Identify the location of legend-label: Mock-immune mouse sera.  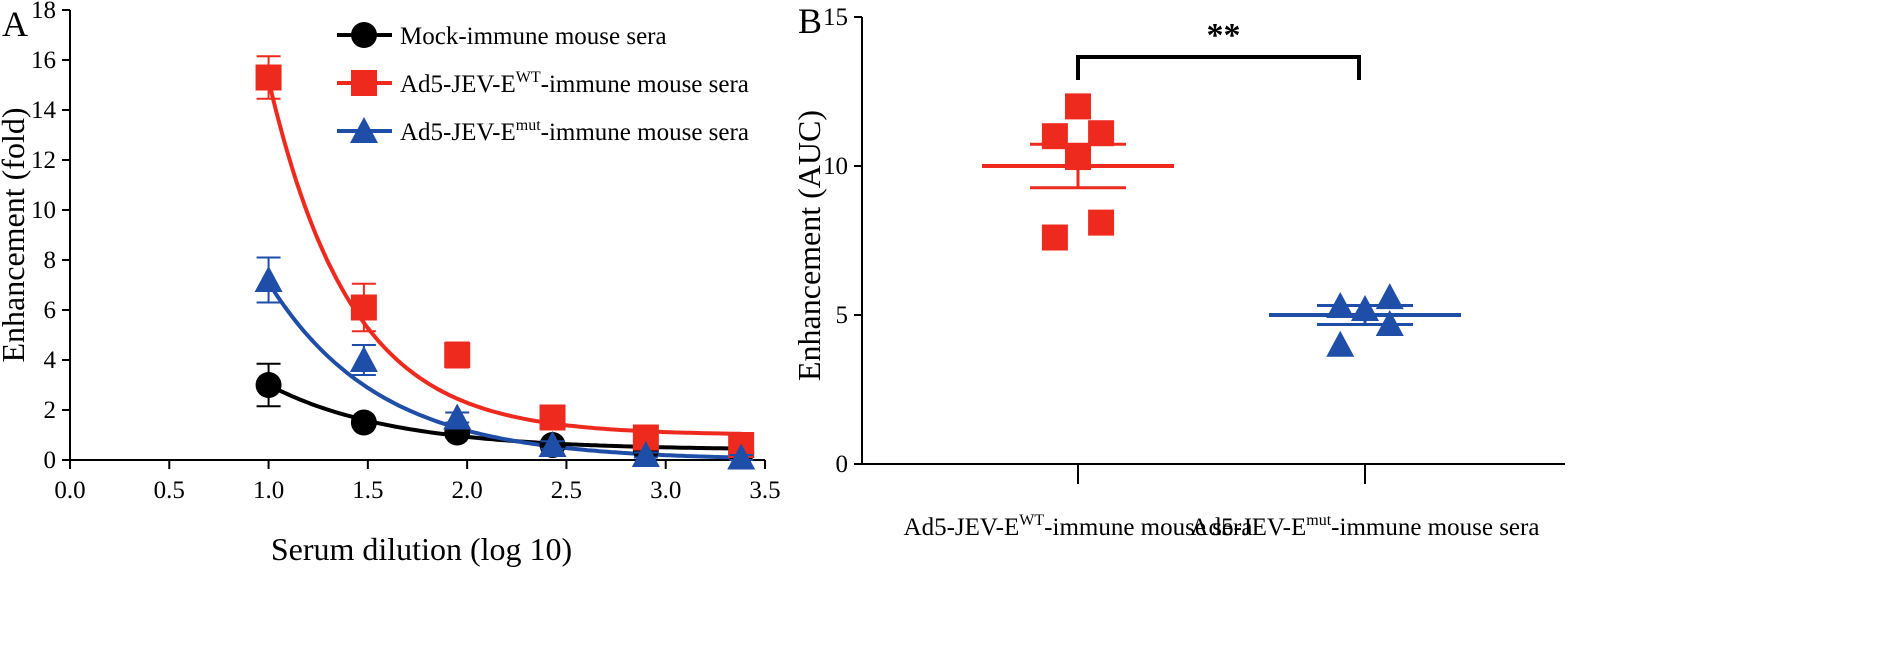
(533, 36).